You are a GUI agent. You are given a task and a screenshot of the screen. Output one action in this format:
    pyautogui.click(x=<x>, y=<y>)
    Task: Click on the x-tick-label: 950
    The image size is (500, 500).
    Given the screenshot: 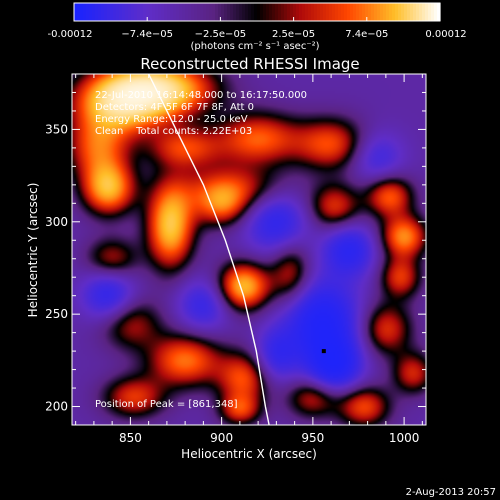 What is the action you would take?
    pyautogui.click(x=312, y=438)
    